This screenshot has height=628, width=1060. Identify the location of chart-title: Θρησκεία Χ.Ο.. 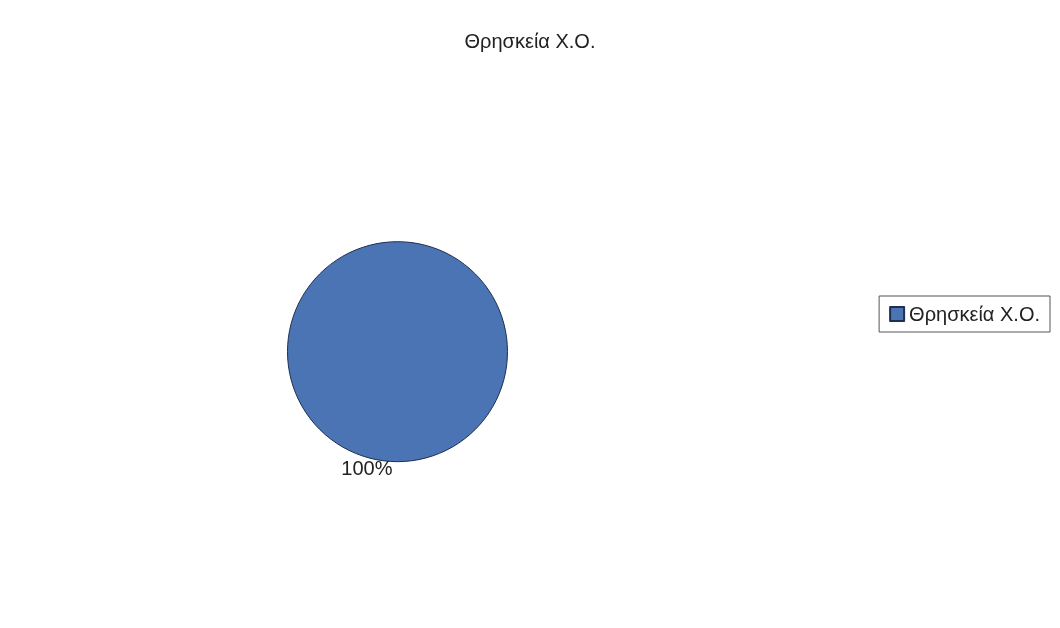
(530, 41).